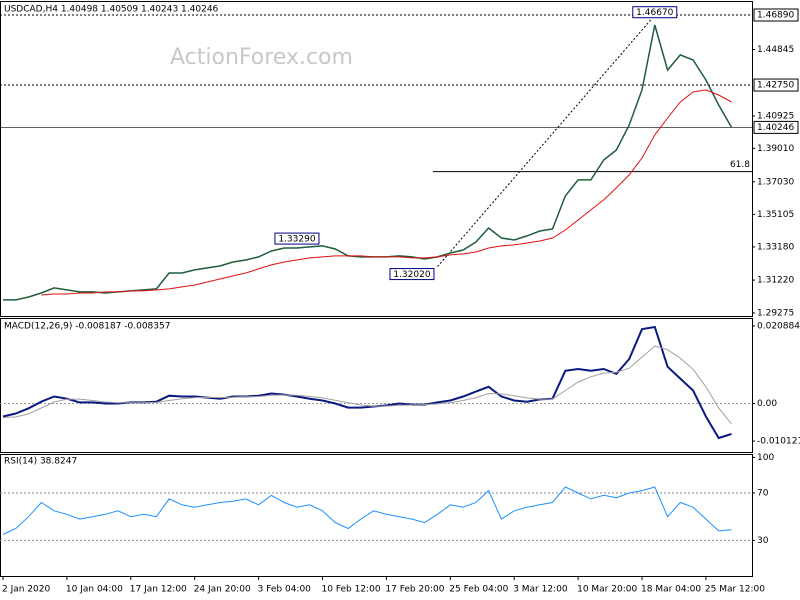 The height and width of the screenshot is (600, 800). I want to click on x-tick-label: 2 Jan 2020, so click(26, 590).